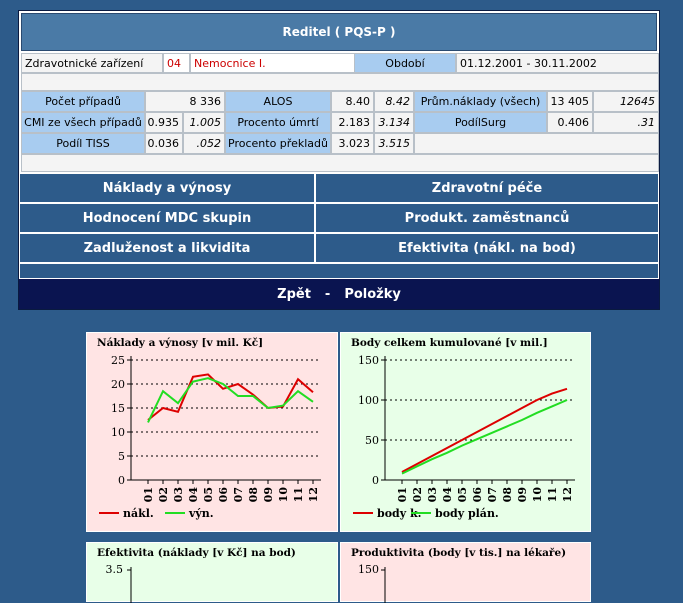 The image size is (683, 603). What do you see at coordinates (118, 360) in the screenshot?
I see `y-tick-label: 25` at bounding box center [118, 360].